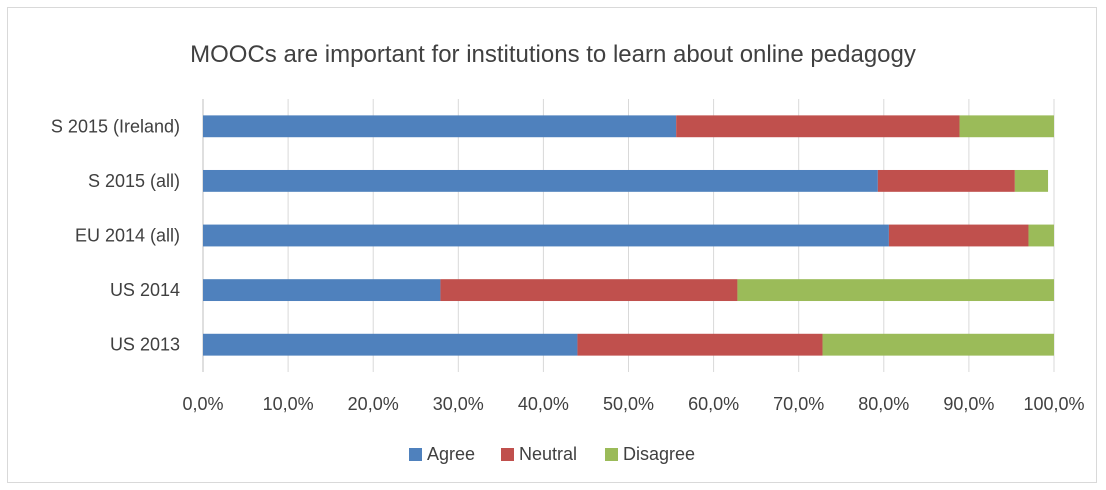  What do you see at coordinates (145, 290) in the screenshot?
I see `category-label: US 2014` at bounding box center [145, 290].